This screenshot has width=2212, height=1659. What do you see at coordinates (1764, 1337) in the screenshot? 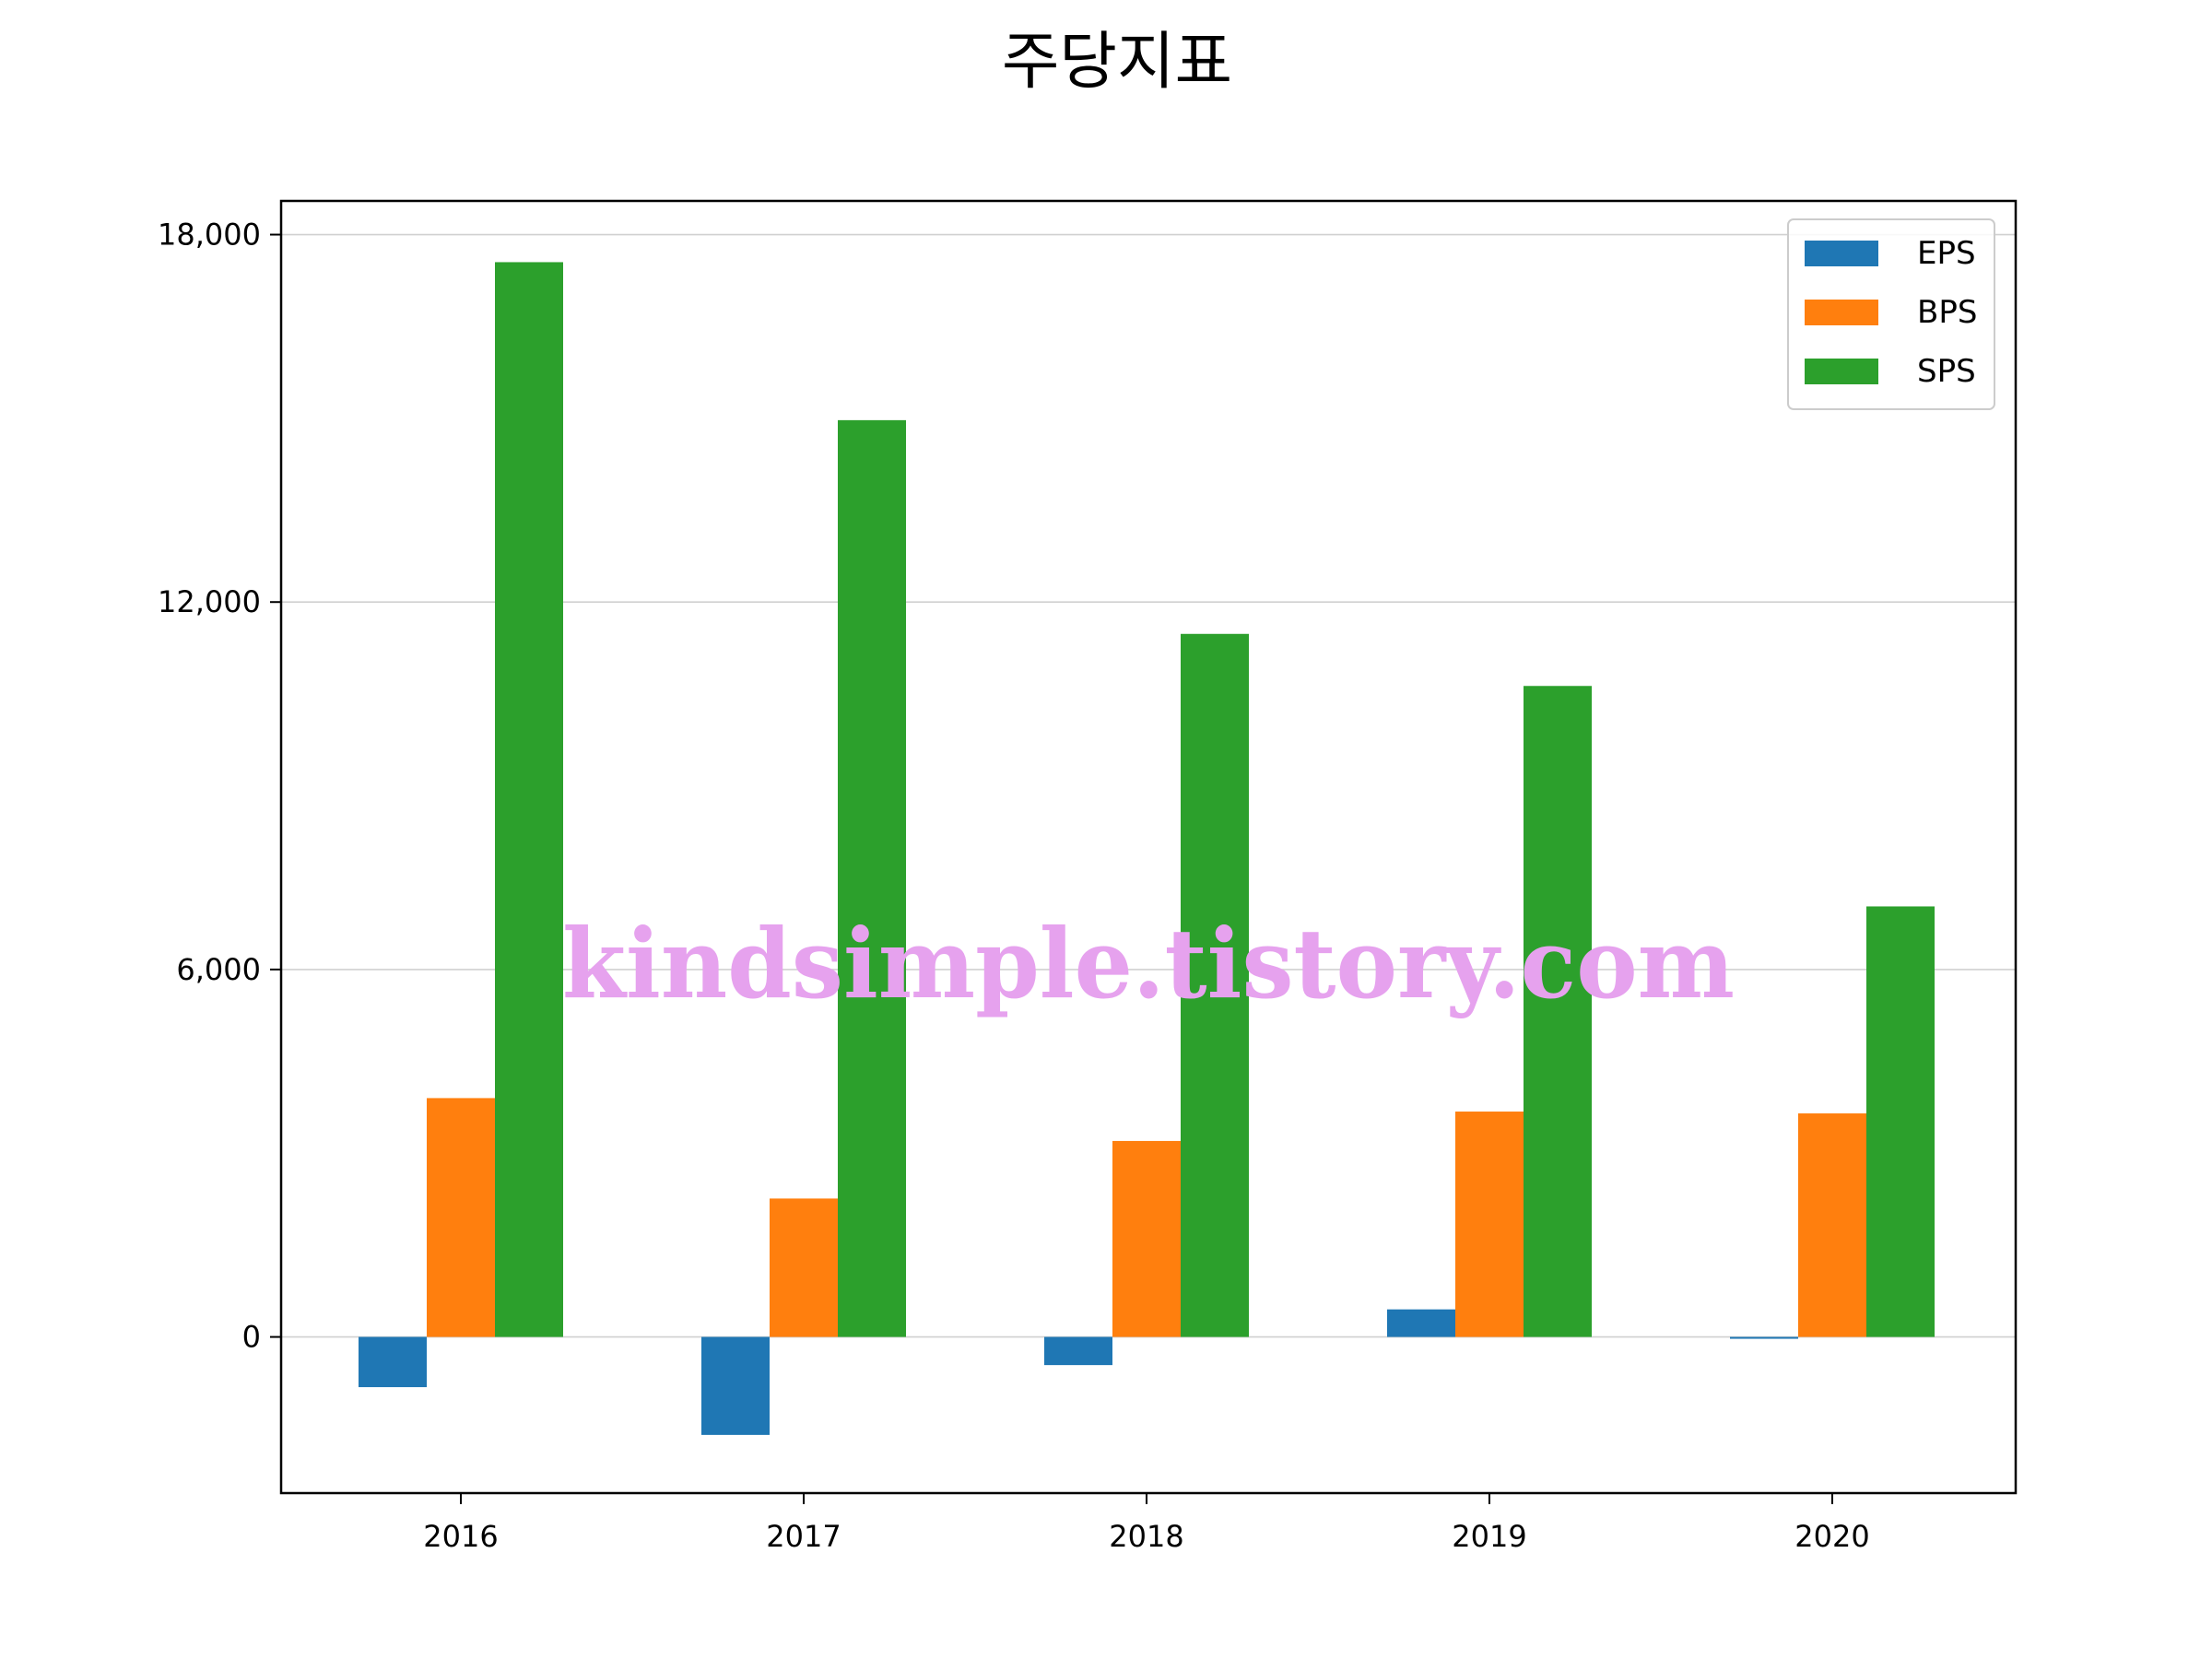
I see `bar-eps-2020` at bounding box center [1764, 1337].